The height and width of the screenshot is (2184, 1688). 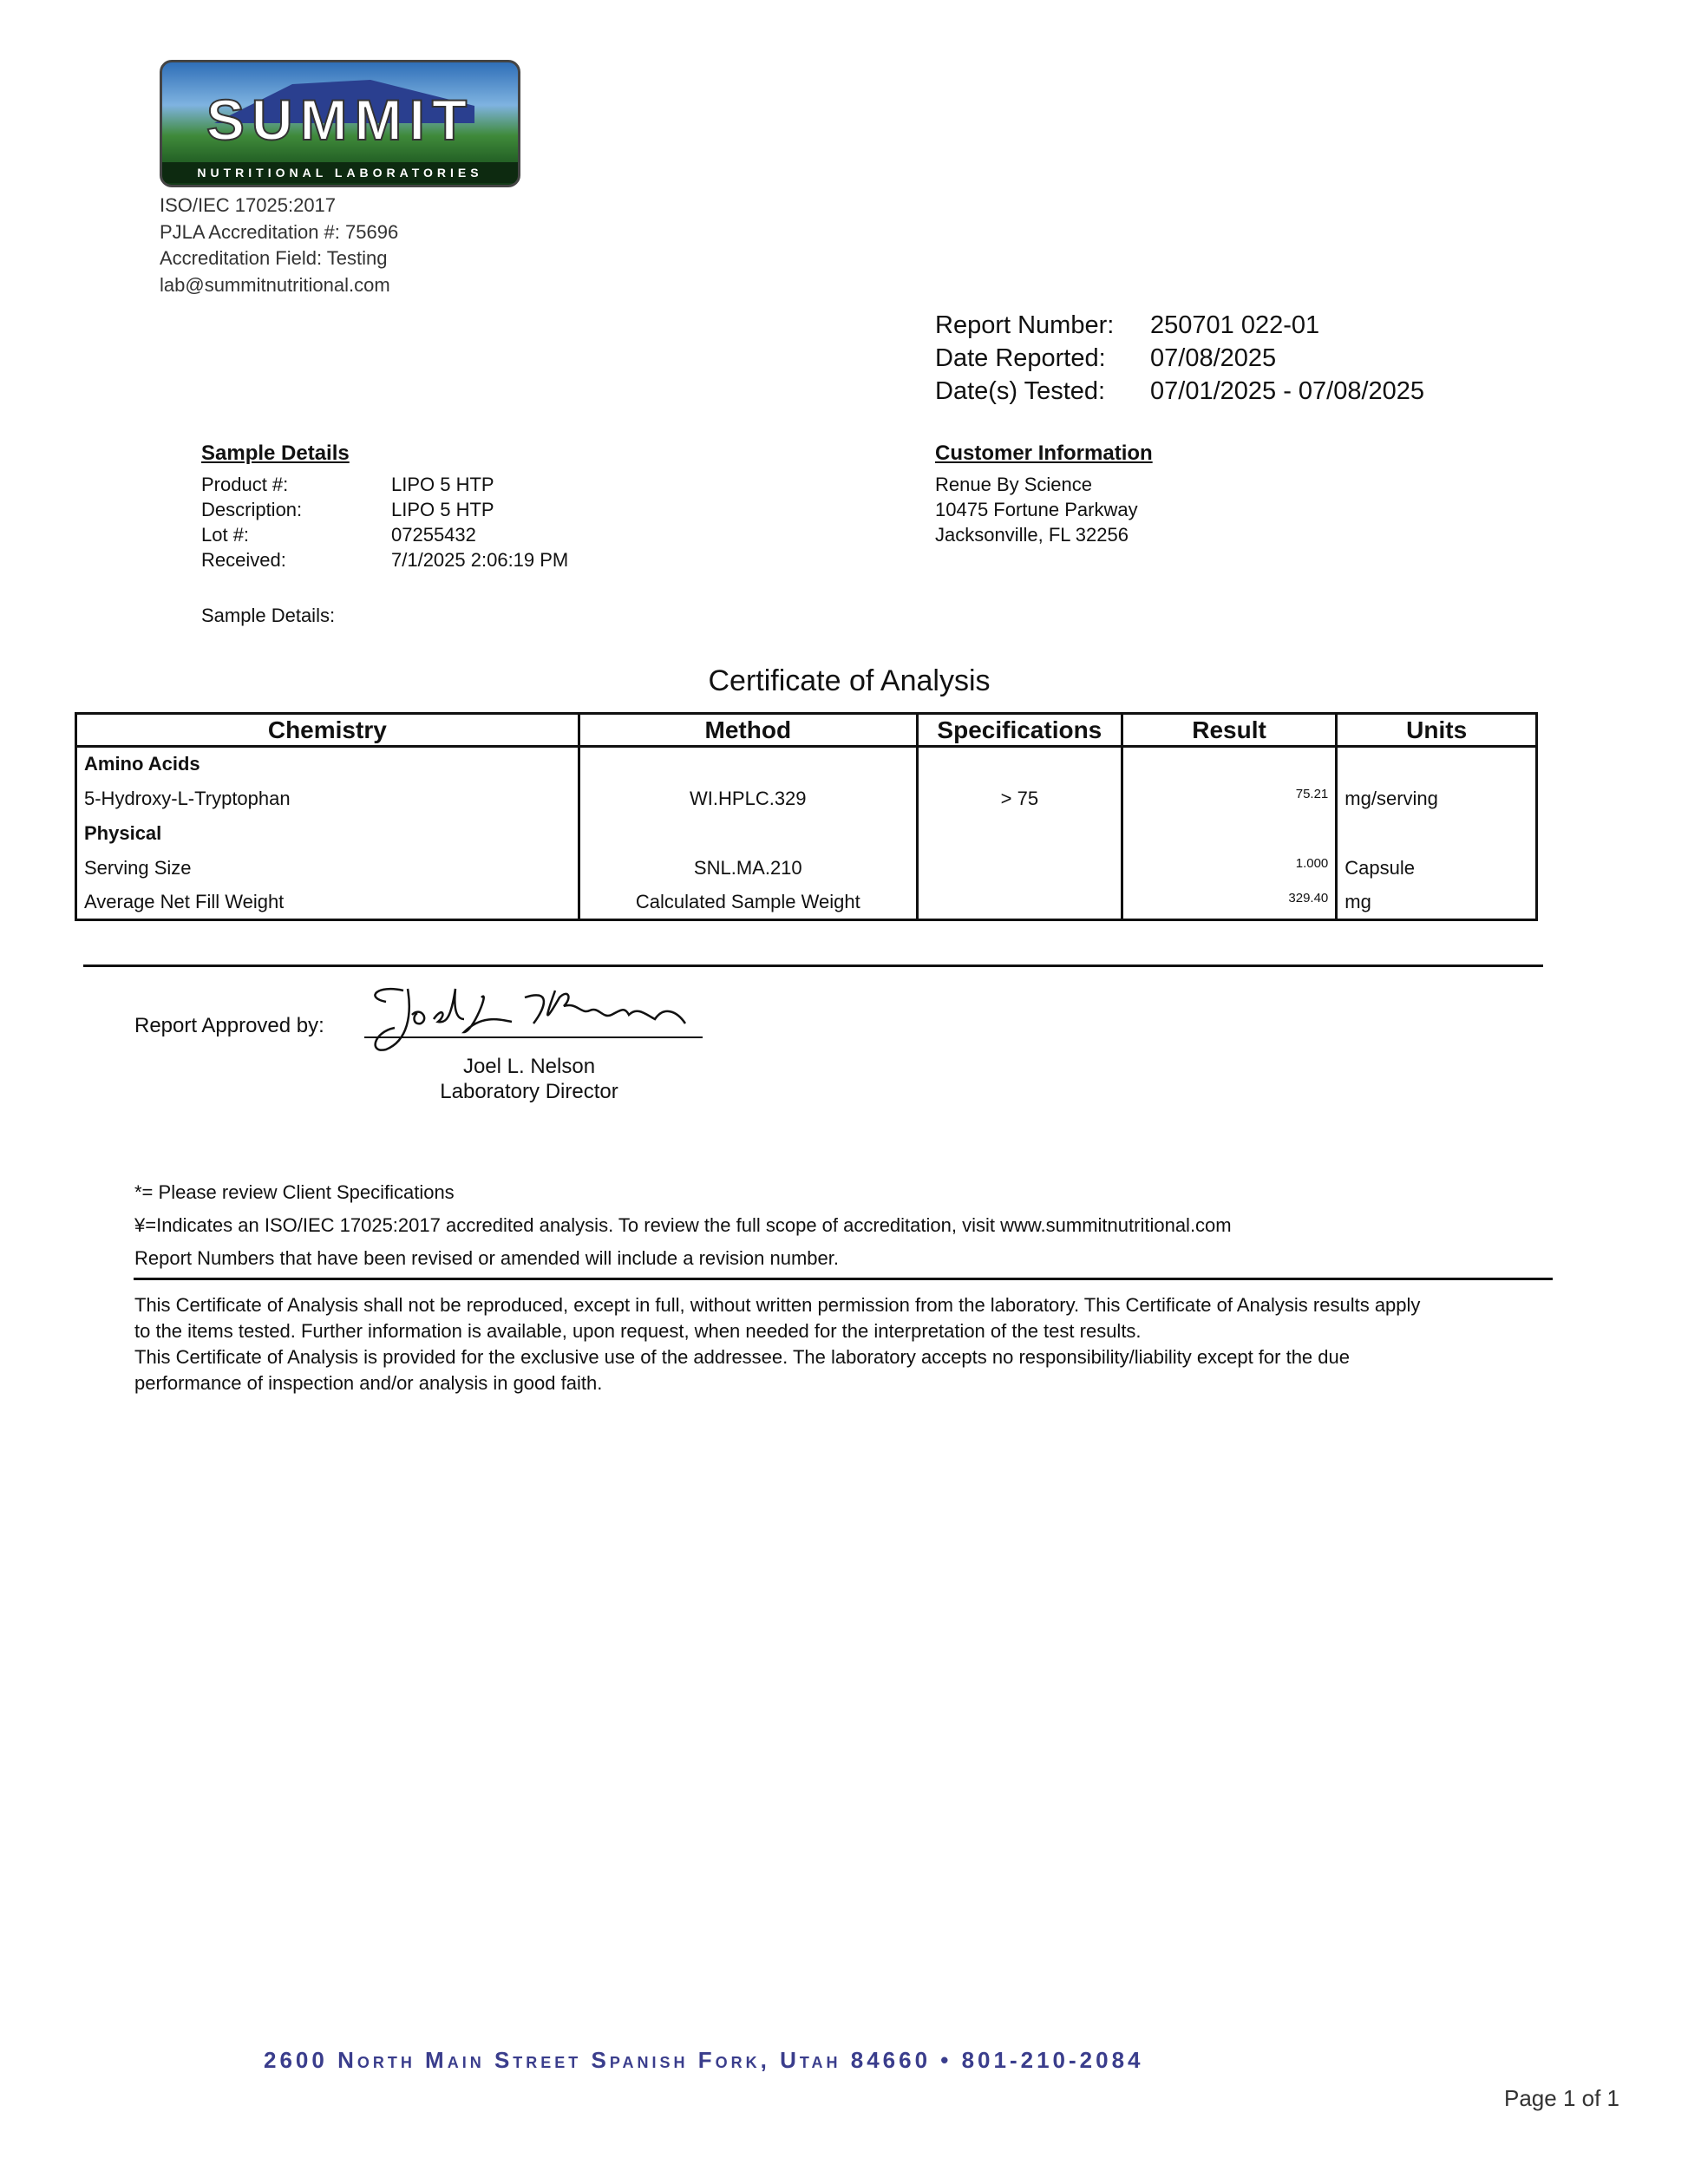 What do you see at coordinates (1235, 325) in the screenshot?
I see `report-number: 250701 022-01` at bounding box center [1235, 325].